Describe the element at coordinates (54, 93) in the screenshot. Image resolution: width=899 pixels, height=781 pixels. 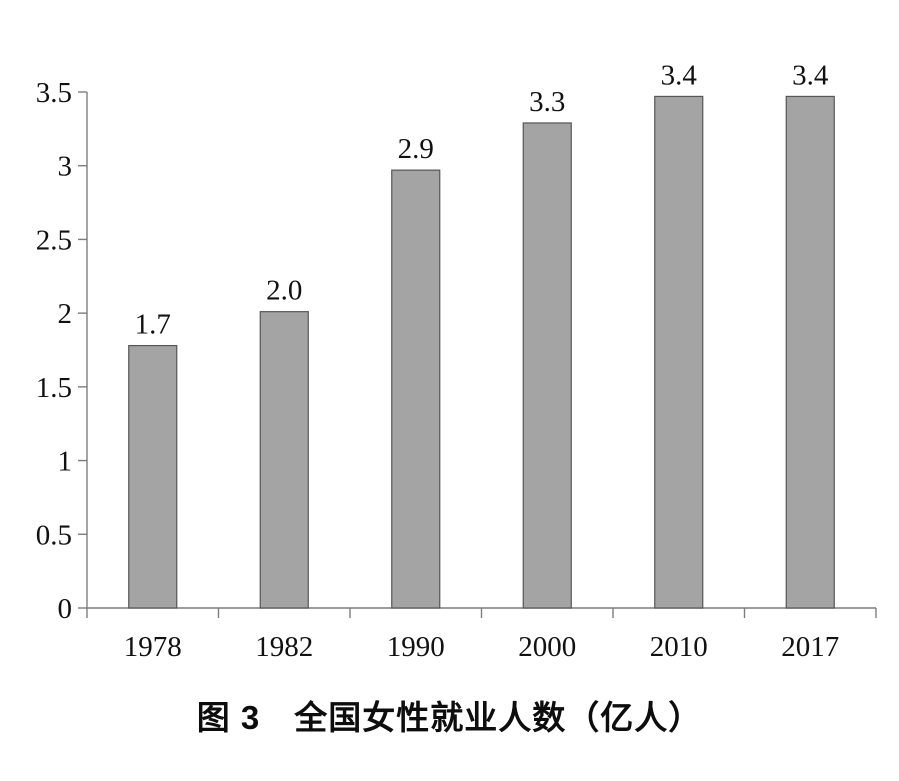
I see `y-tick-label: 3.5` at that location.